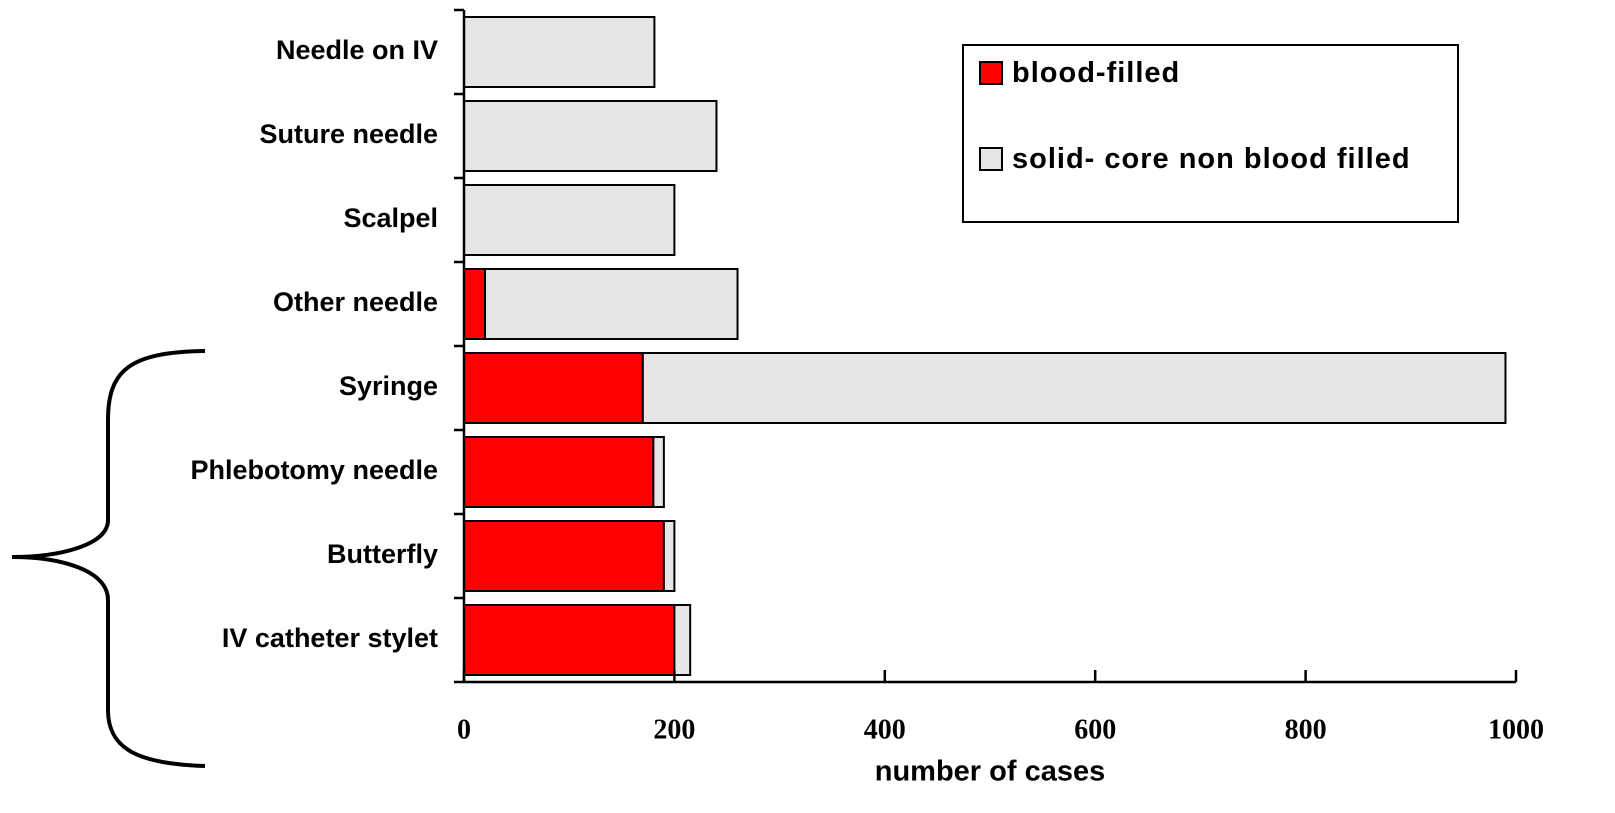  I want to click on legend-label-box: solid- core non blood filled, so click(1211, 159).